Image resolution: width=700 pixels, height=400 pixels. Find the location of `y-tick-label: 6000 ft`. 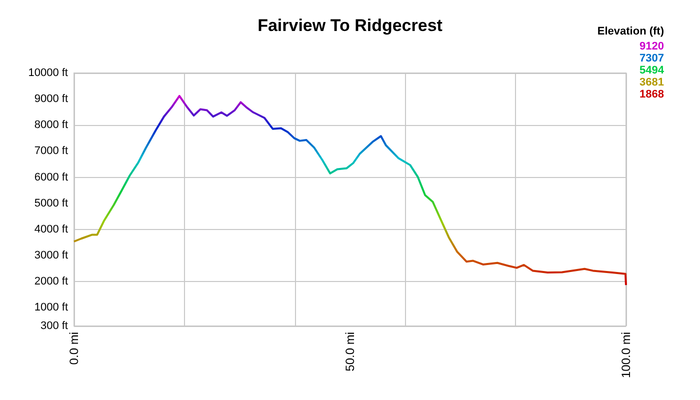

y-tick-label: 6000 ft is located at coordinates (51, 177).